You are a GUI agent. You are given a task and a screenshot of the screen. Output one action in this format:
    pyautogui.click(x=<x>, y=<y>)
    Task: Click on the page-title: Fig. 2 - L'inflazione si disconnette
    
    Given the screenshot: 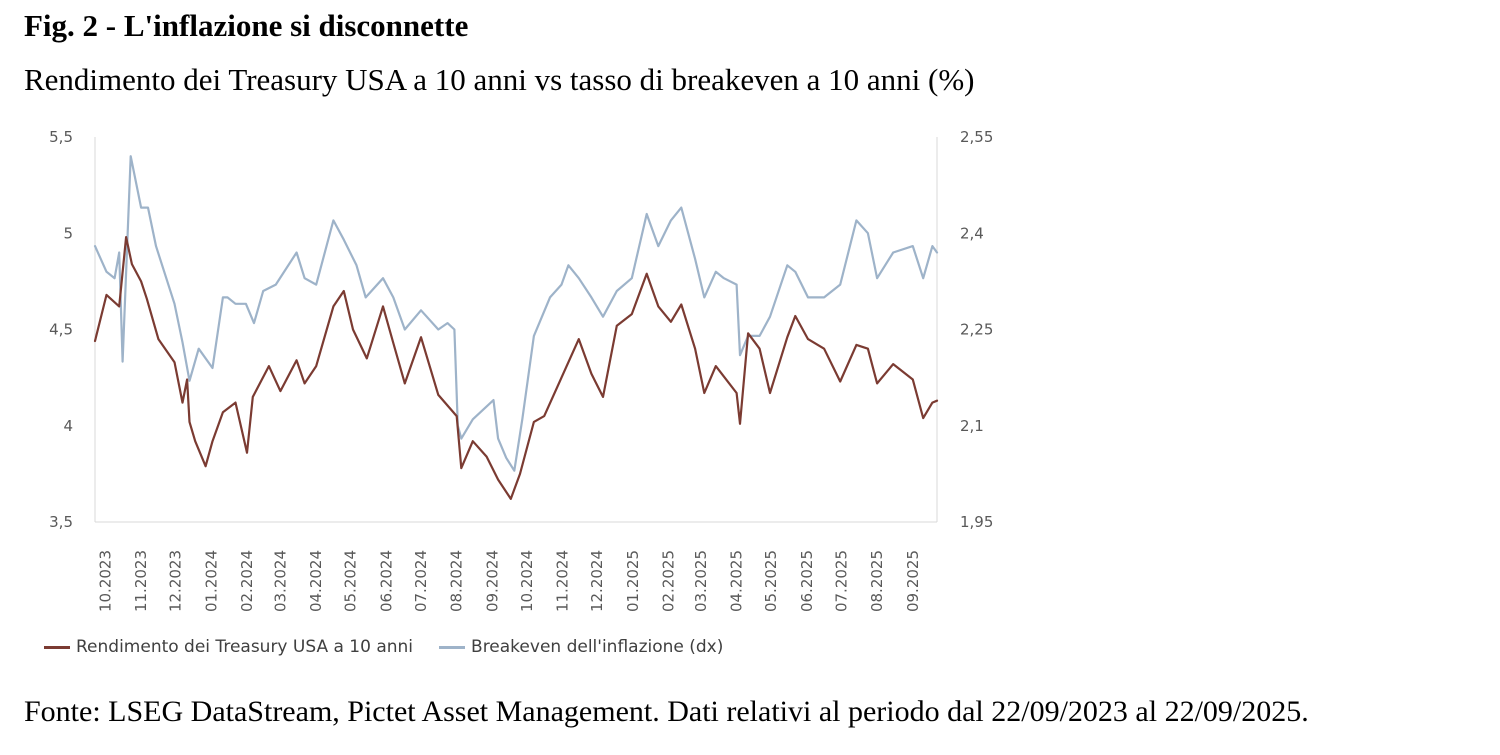 What is the action you would take?
    pyautogui.click(x=246, y=25)
    